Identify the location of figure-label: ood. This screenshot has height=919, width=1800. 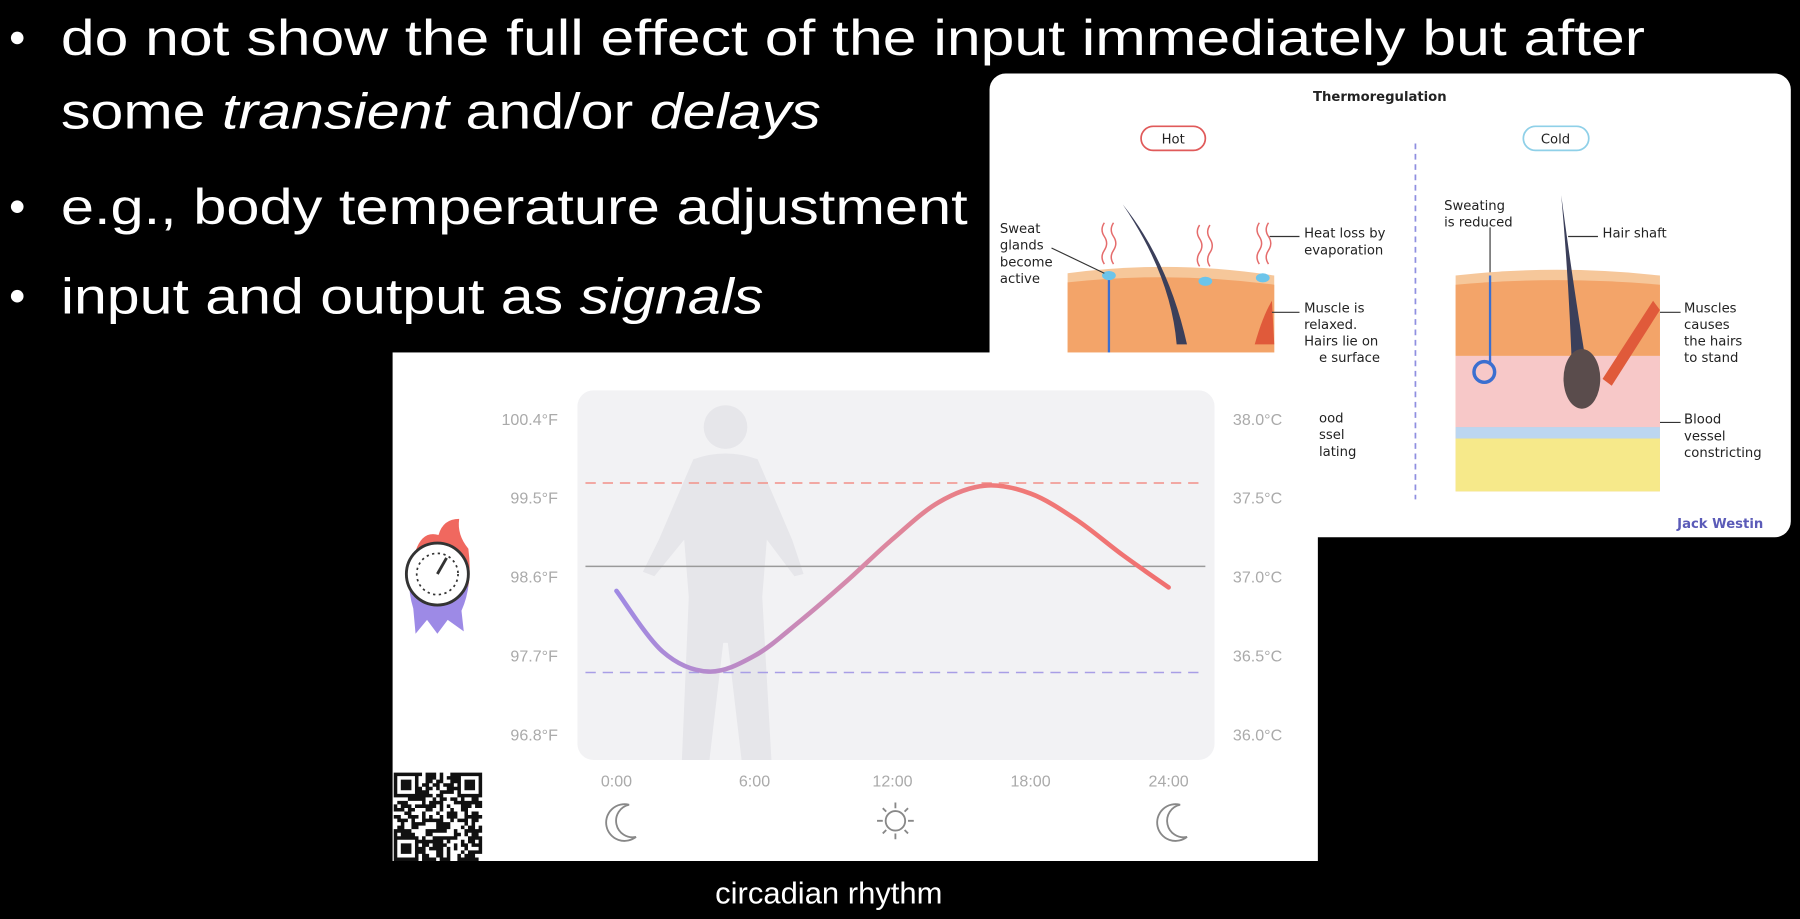
(1331, 418).